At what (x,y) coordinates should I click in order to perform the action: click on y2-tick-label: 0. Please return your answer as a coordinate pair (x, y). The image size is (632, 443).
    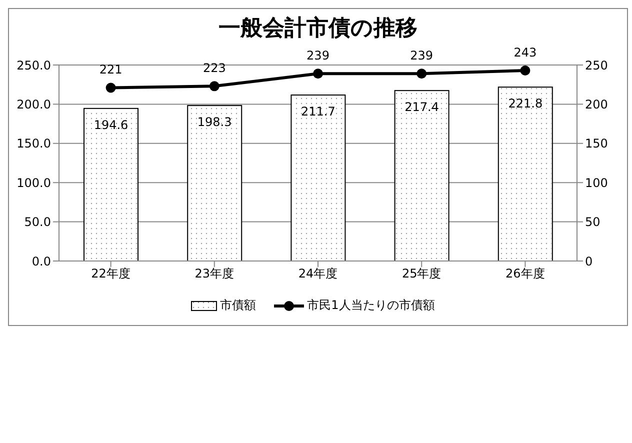
    Looking at the image, I should click on (589, 261).